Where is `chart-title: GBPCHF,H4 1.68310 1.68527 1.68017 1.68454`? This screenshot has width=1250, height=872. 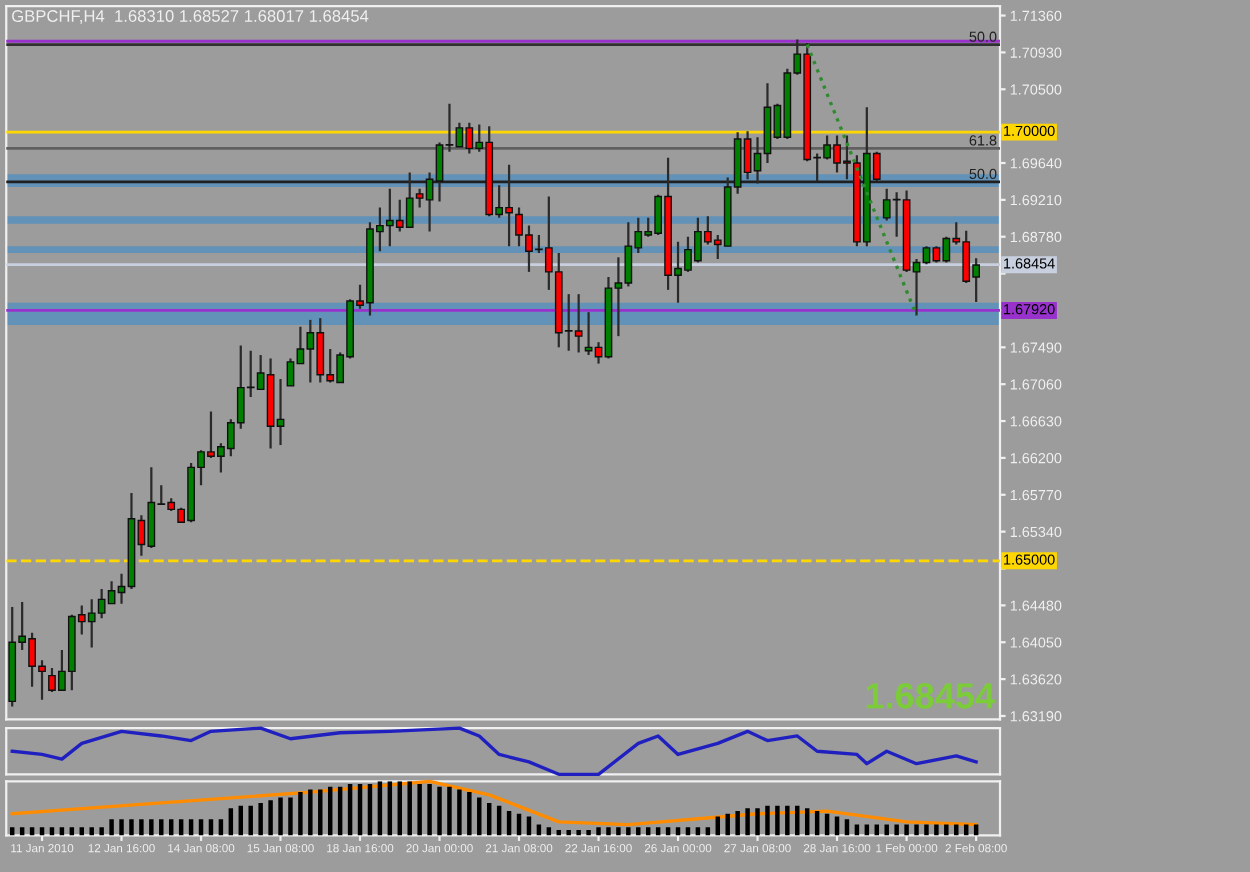
chart-title: GBPCHF,H4 1.68310 1.68527 1.68017 1.68454 is located at coordinates (190, 17).